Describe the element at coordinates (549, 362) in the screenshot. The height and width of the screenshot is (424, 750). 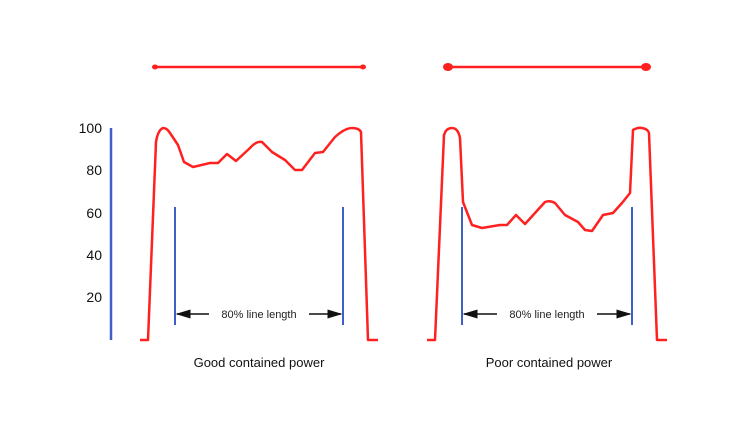
I see `panel-caption: Poor contained power` at that location.